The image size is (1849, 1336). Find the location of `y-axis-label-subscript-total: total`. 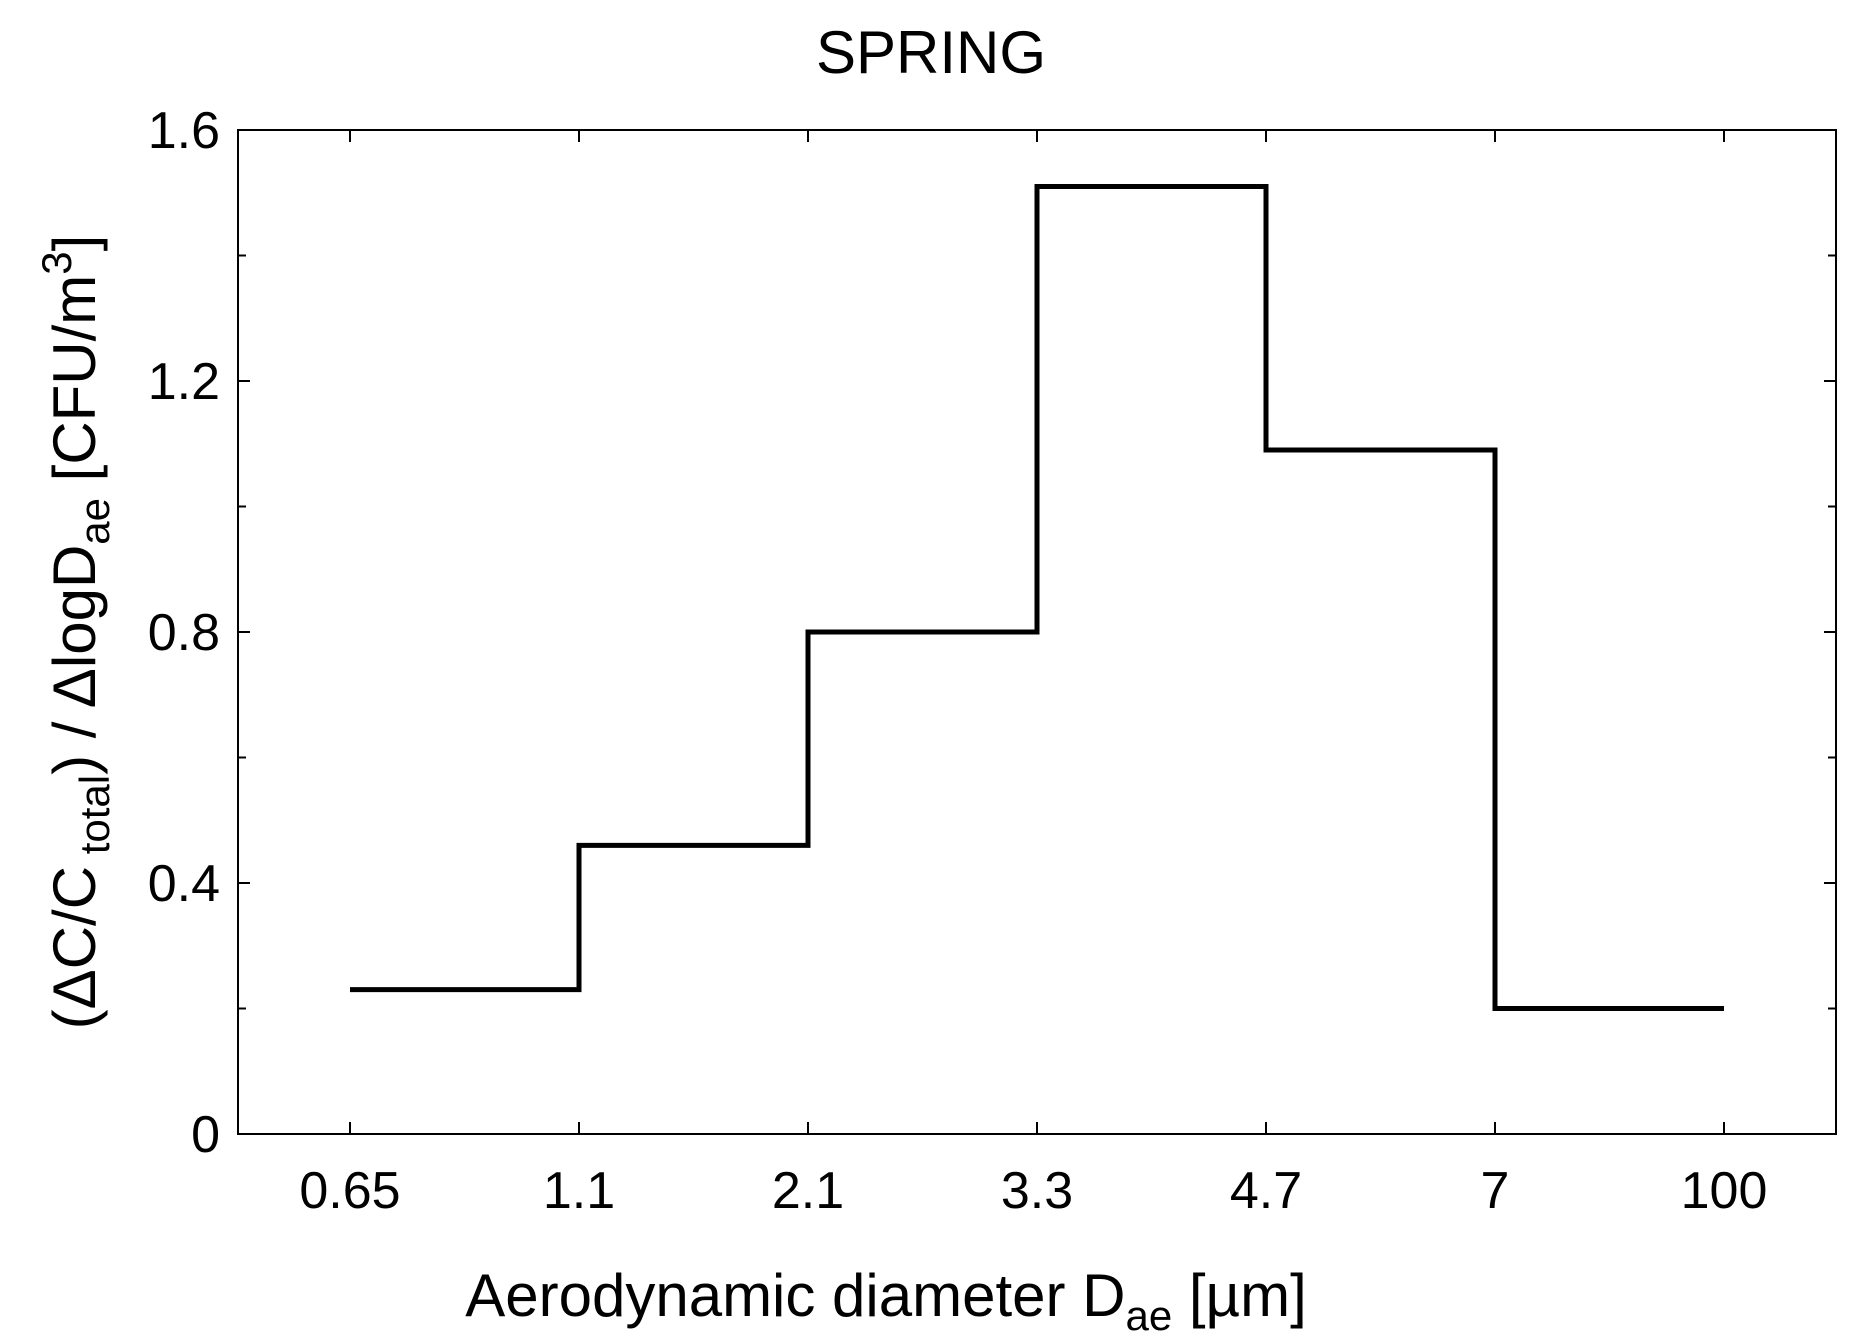

y-axis-label-subscript-total: total is located at coordinates (94, 820).